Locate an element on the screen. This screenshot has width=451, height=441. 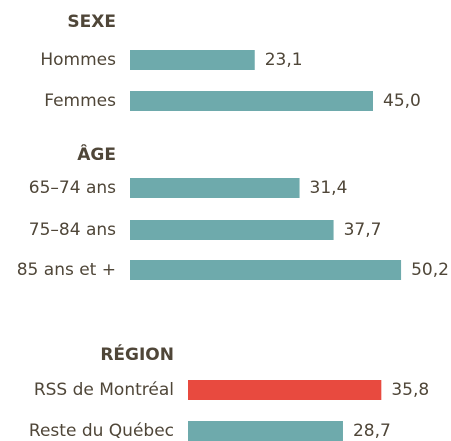
value-label: 28,7 is located at coordinates (372, 431).